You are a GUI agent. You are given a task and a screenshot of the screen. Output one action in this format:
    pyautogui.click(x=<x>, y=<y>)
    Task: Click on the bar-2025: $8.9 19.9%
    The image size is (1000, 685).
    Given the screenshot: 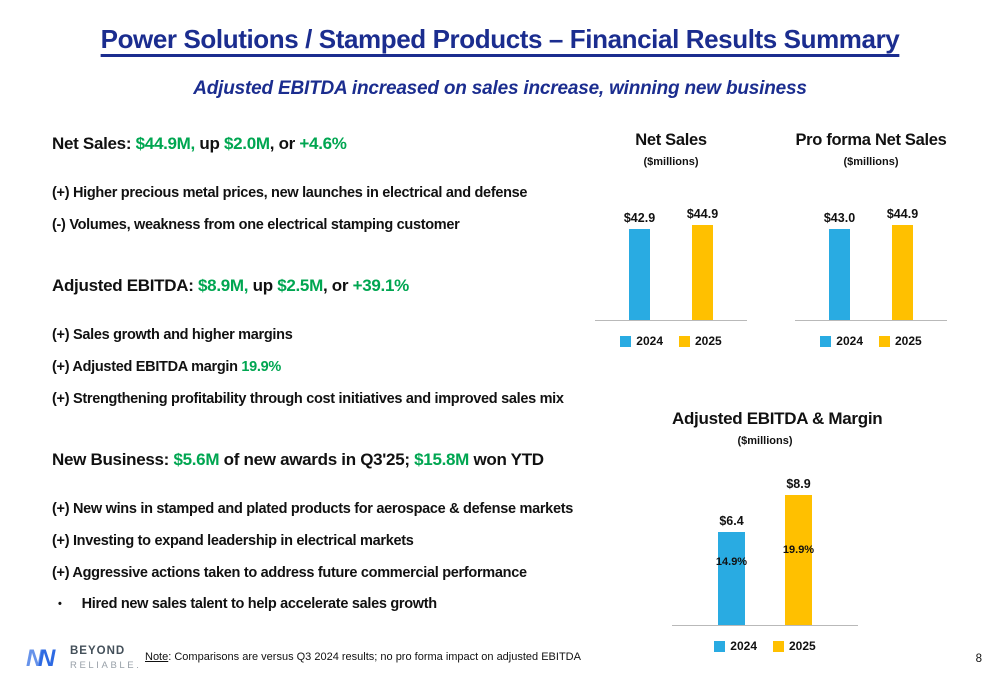 What is the action you would take?
    pyautogui.click(x=798, y=551)
    